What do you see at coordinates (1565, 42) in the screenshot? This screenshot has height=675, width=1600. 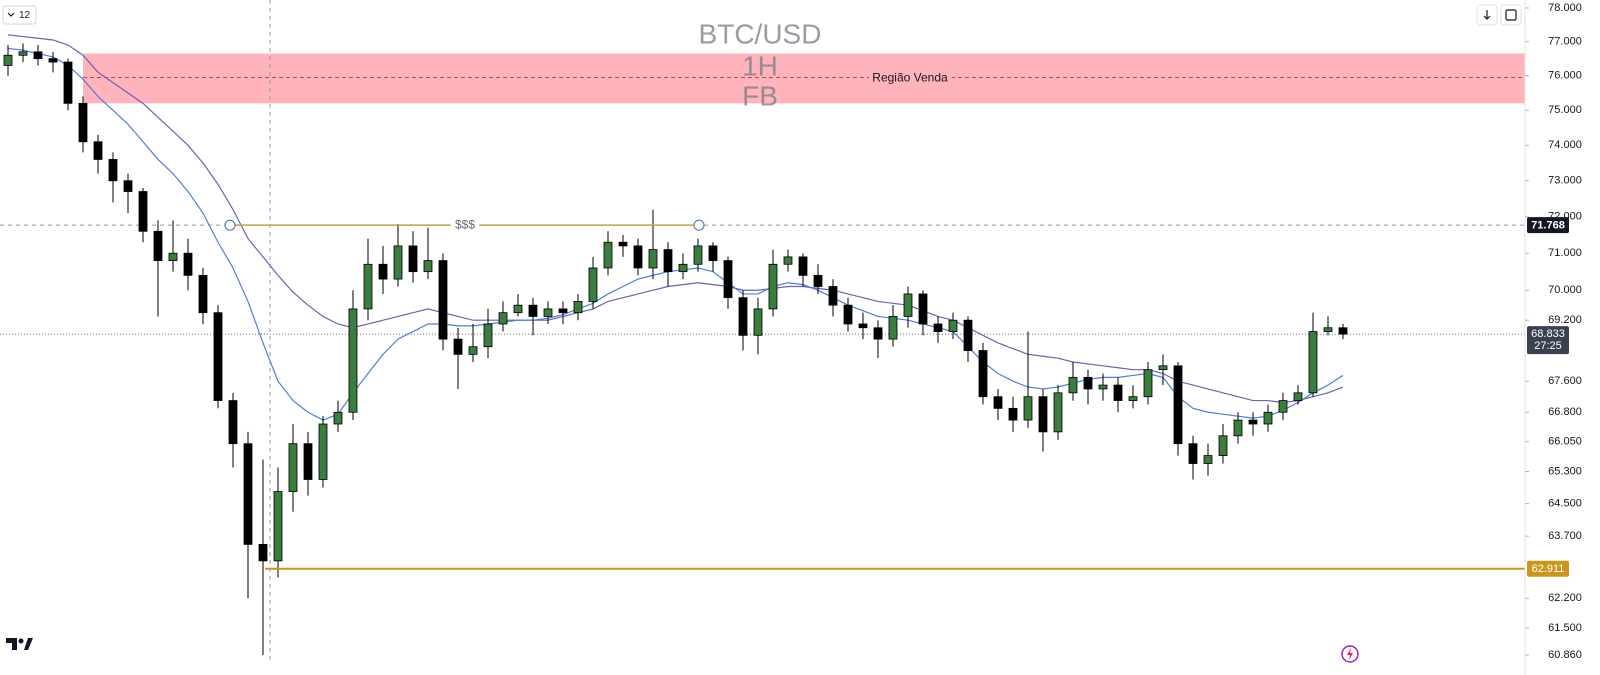 I see `y-tick-label: 77.000` at bounding box center [1565, 42].